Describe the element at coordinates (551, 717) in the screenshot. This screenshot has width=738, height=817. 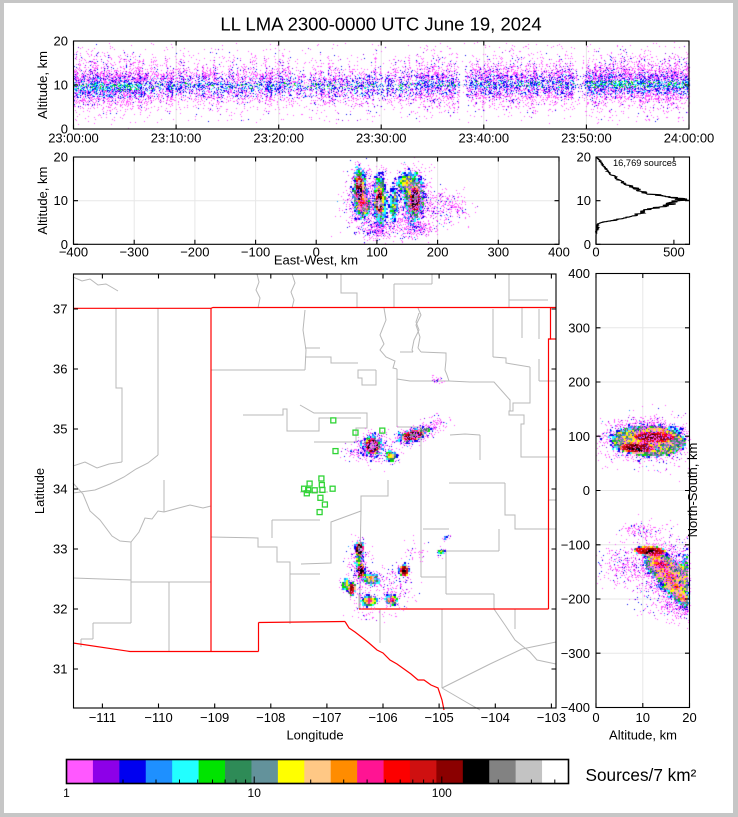
I see `svg-text: −103` at that location.